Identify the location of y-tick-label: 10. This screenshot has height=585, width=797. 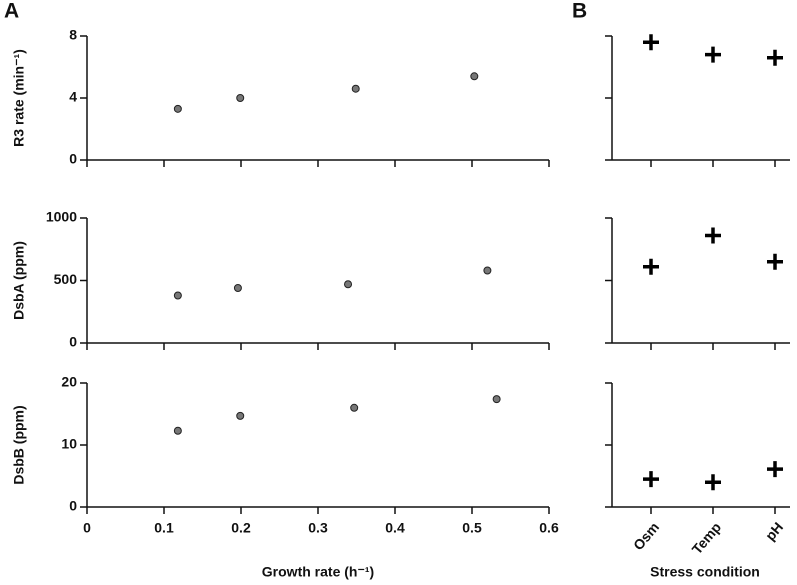
(69, 444).